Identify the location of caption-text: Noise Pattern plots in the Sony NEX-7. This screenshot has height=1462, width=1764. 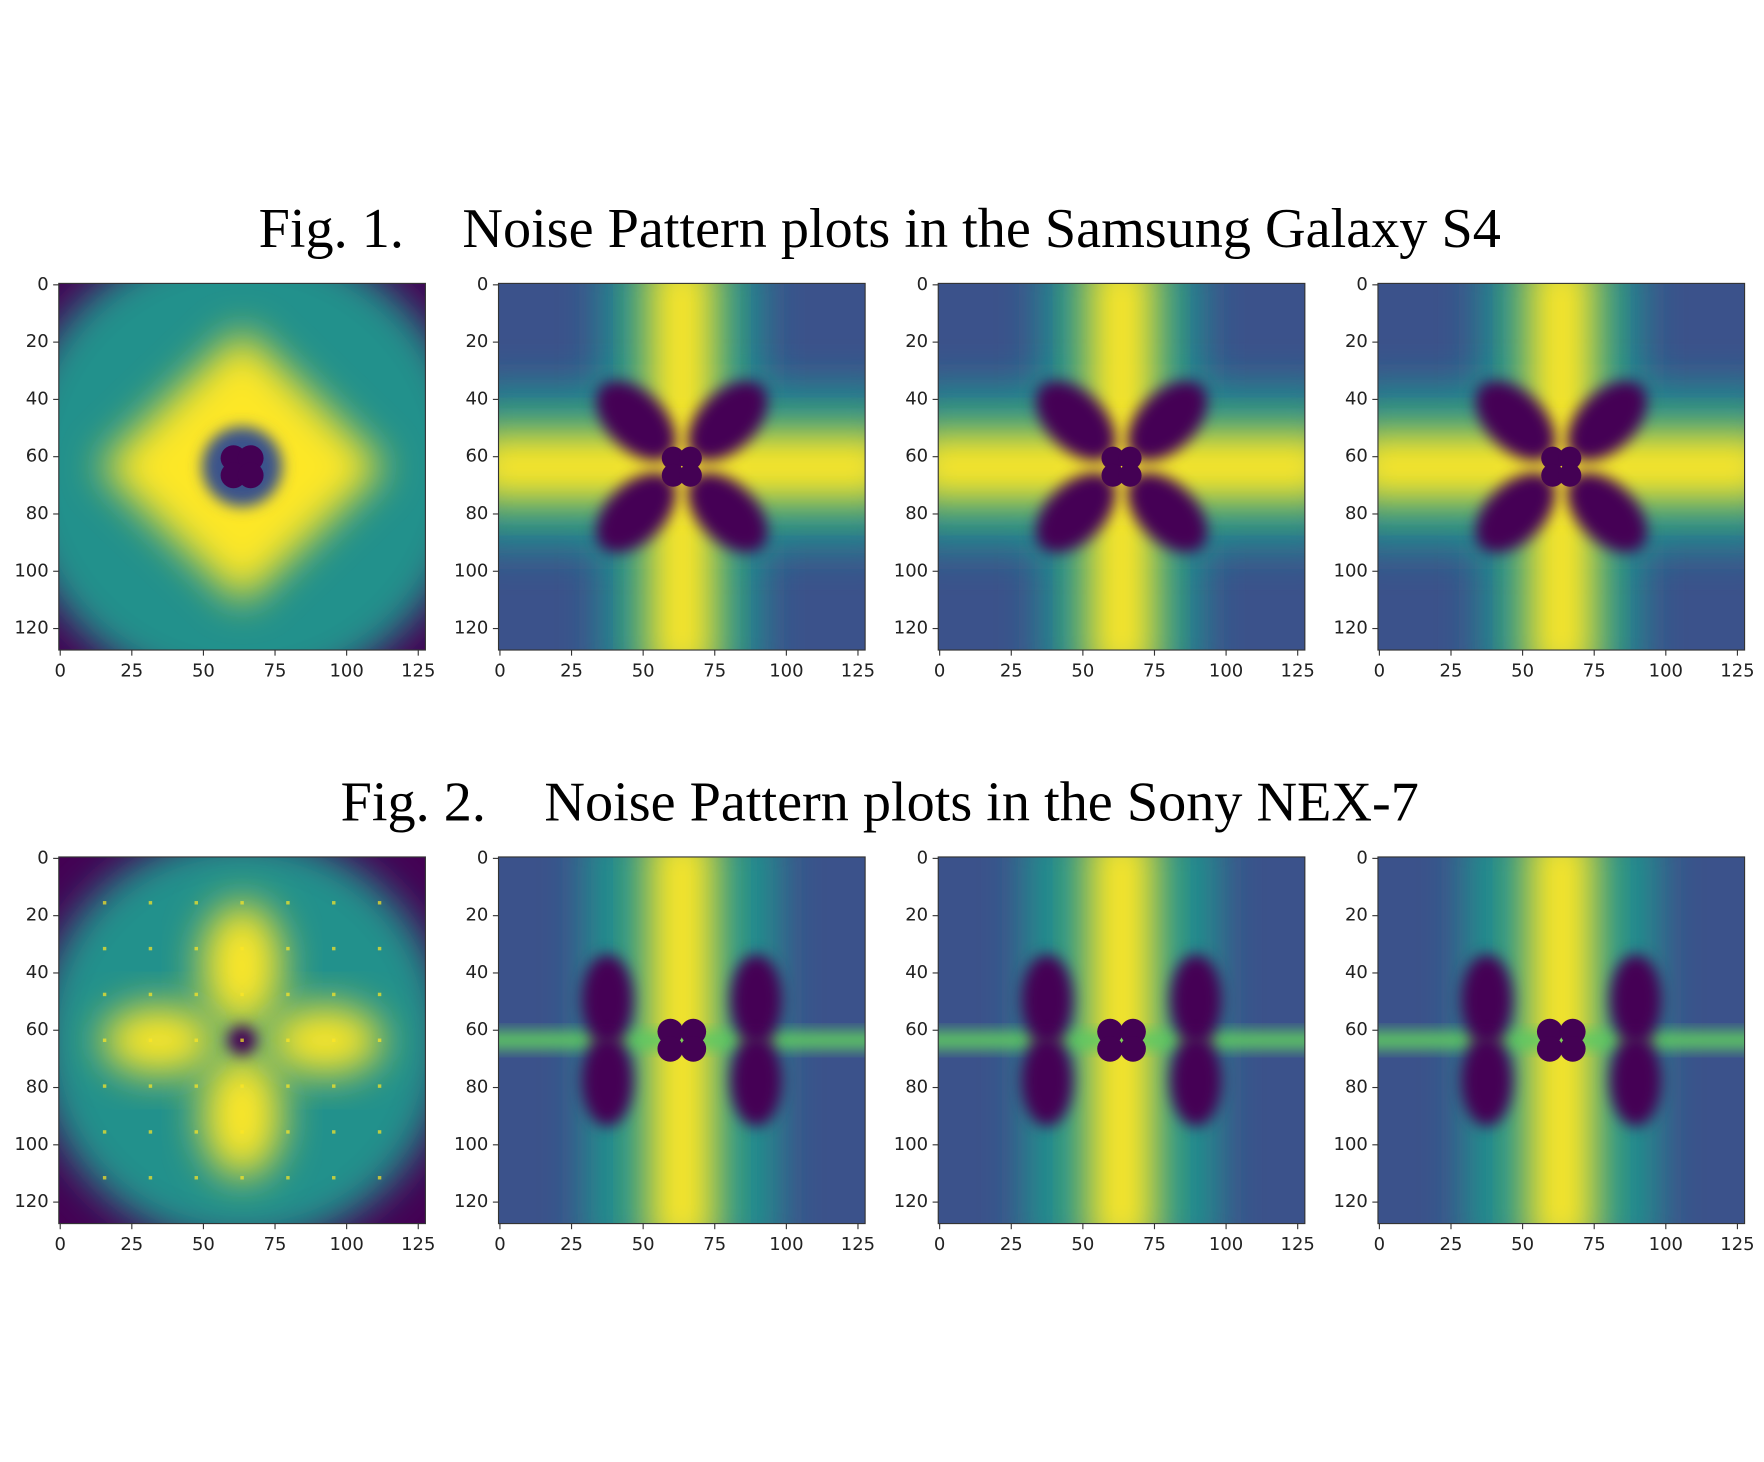
(981, 802).